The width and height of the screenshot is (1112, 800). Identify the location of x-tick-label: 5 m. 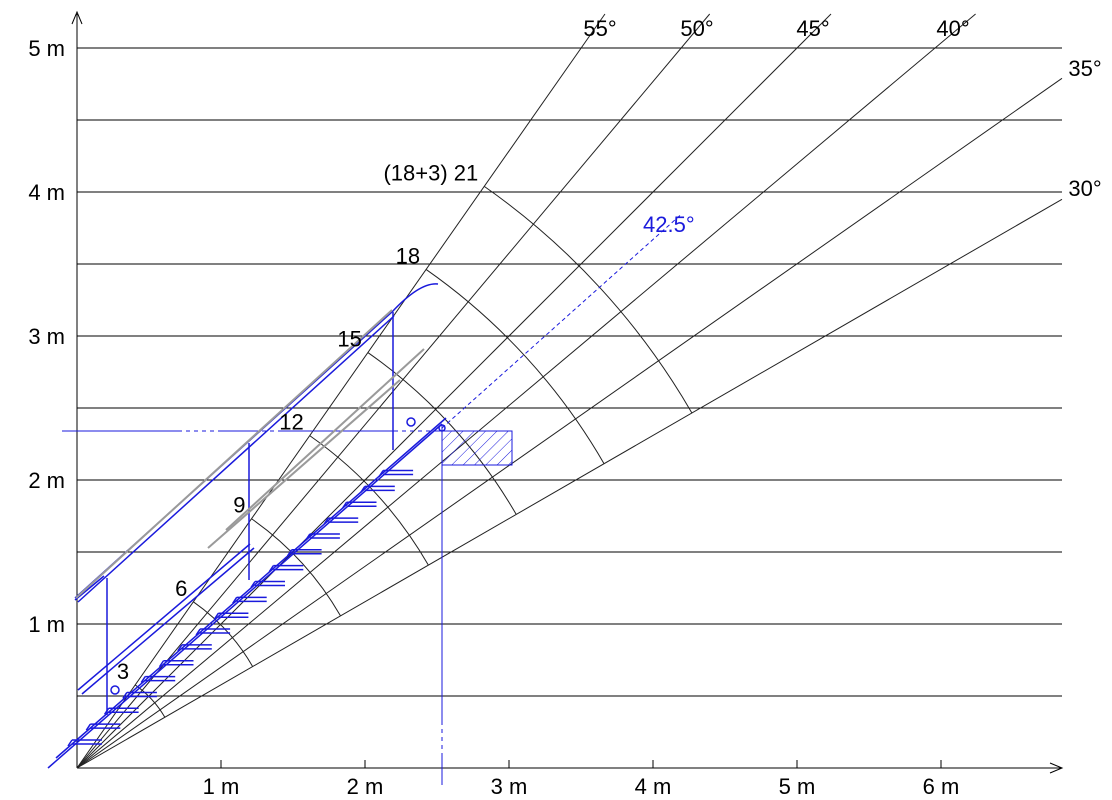
(797, 786).